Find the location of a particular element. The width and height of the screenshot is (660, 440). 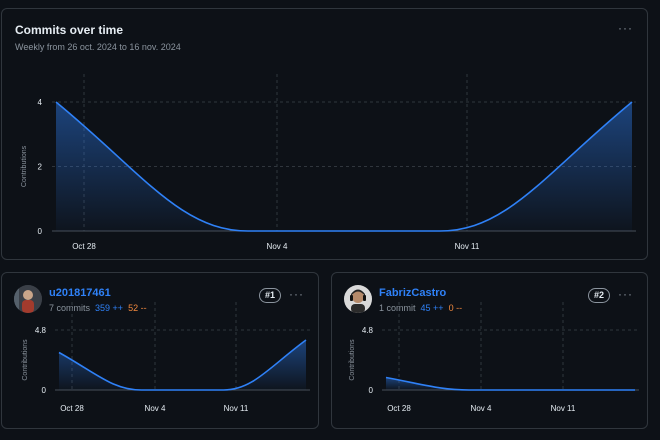

rank-badge: #2 is located at coordinates (598, 295).